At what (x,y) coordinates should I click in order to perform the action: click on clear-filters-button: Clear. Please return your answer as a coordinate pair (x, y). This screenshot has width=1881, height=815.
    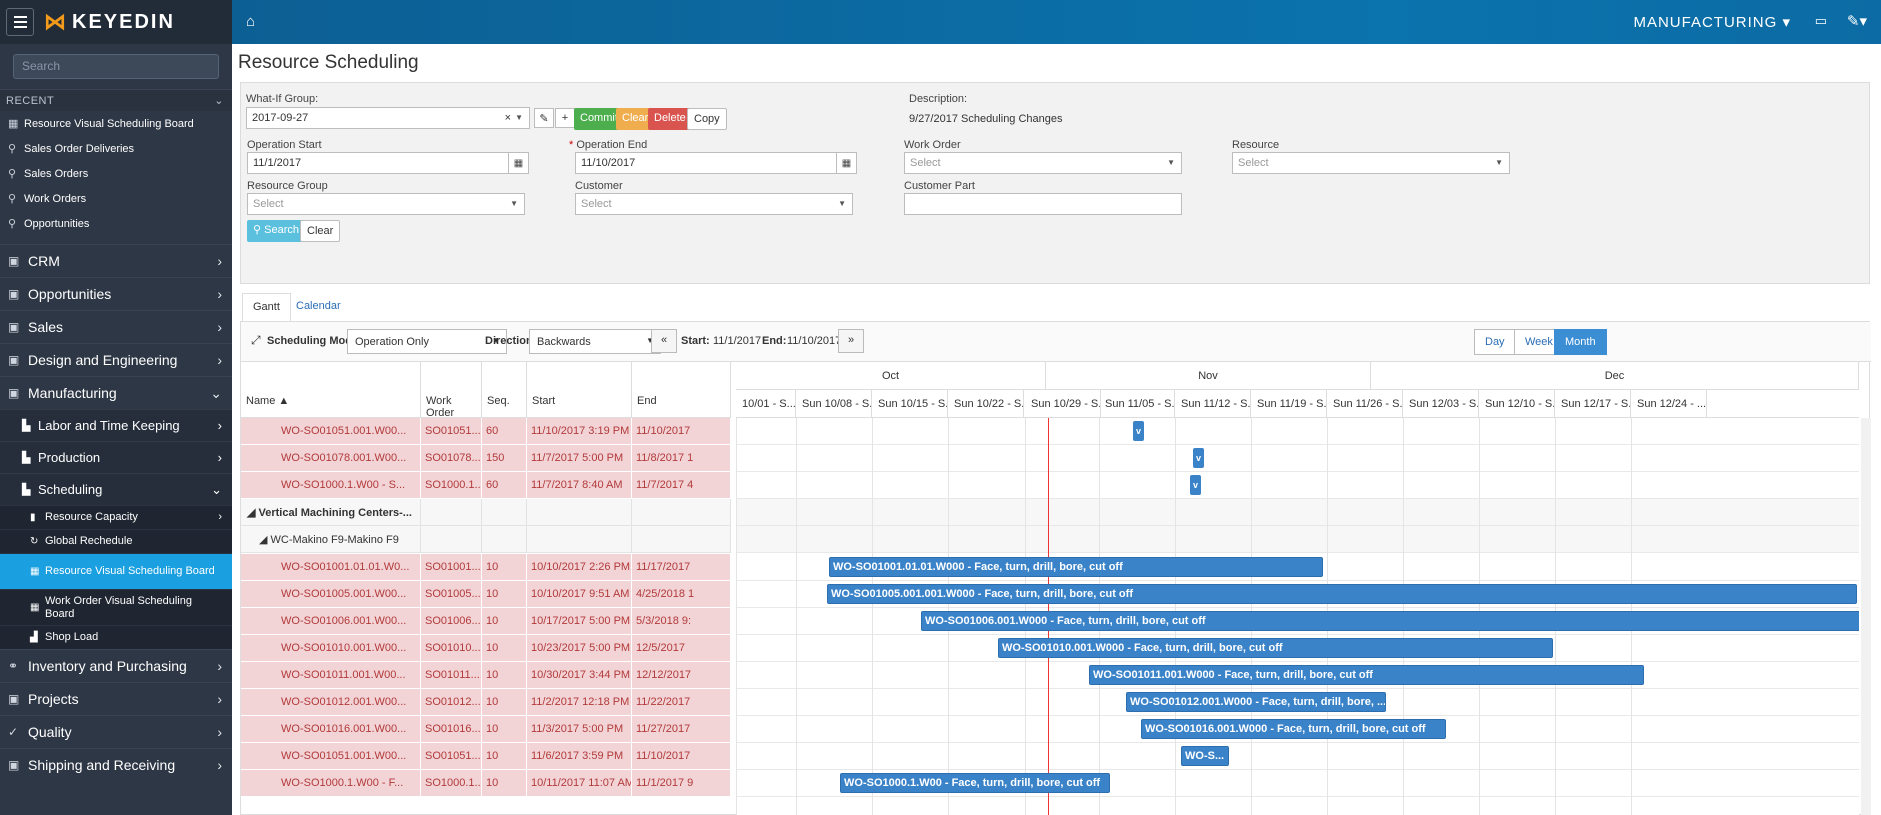
    Looking at the image, I should click on (320, 231).